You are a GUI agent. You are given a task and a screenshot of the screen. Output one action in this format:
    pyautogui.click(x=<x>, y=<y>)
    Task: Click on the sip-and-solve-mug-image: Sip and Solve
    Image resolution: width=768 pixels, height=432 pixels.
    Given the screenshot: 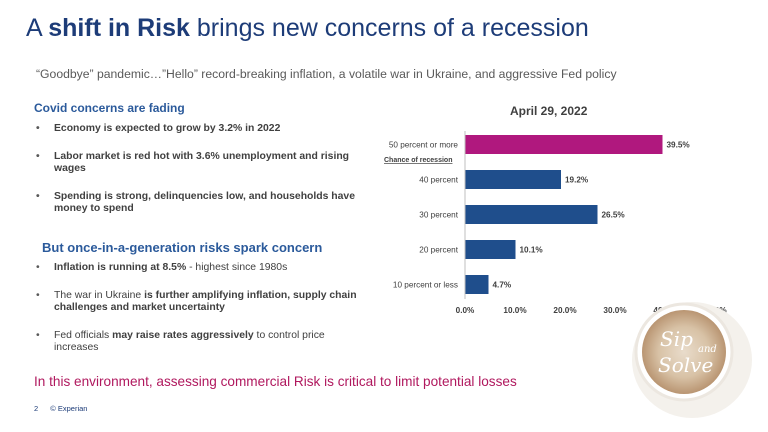 What is the action you would take?
    pyautogui.click(x=692, y=360)
    